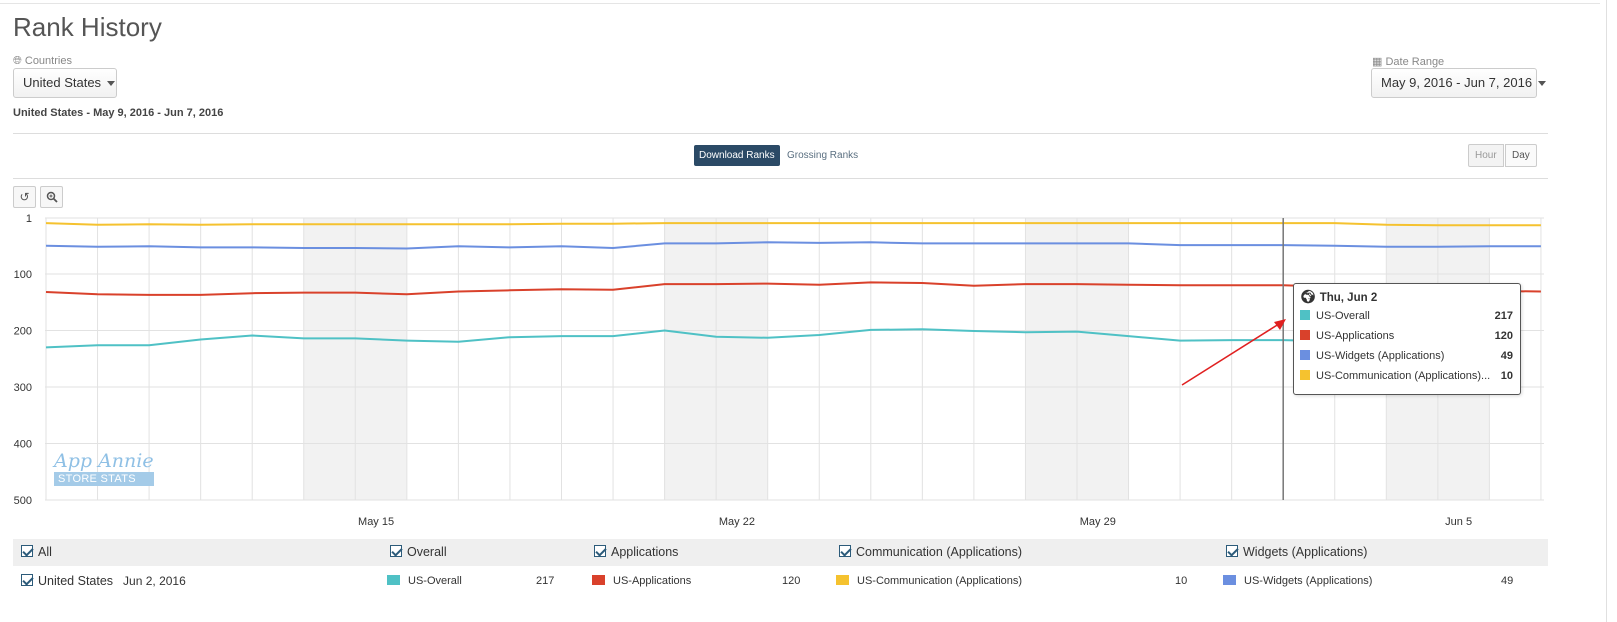 The width and height of the screenshot is (1617, 622). What do you see at coordinates (154, 581) in the screenshot?
I see `row-date: Jun 2, 2016` at bounding box center [154, 581].